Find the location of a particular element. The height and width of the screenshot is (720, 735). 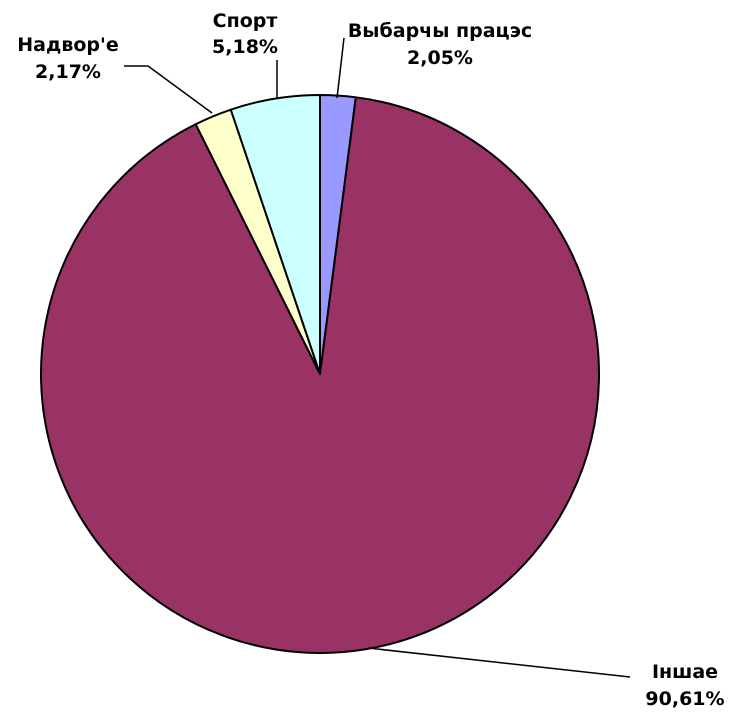

slice-label-inshae: Іншае is located at coordinates (685, 672).